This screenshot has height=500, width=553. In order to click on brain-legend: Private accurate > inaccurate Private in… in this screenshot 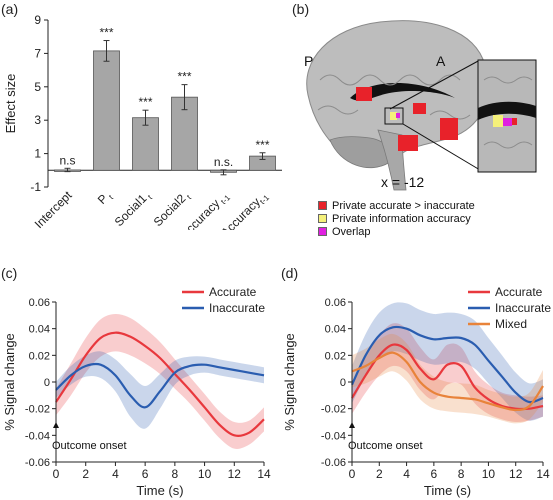, I will do `click(396, 218)`.